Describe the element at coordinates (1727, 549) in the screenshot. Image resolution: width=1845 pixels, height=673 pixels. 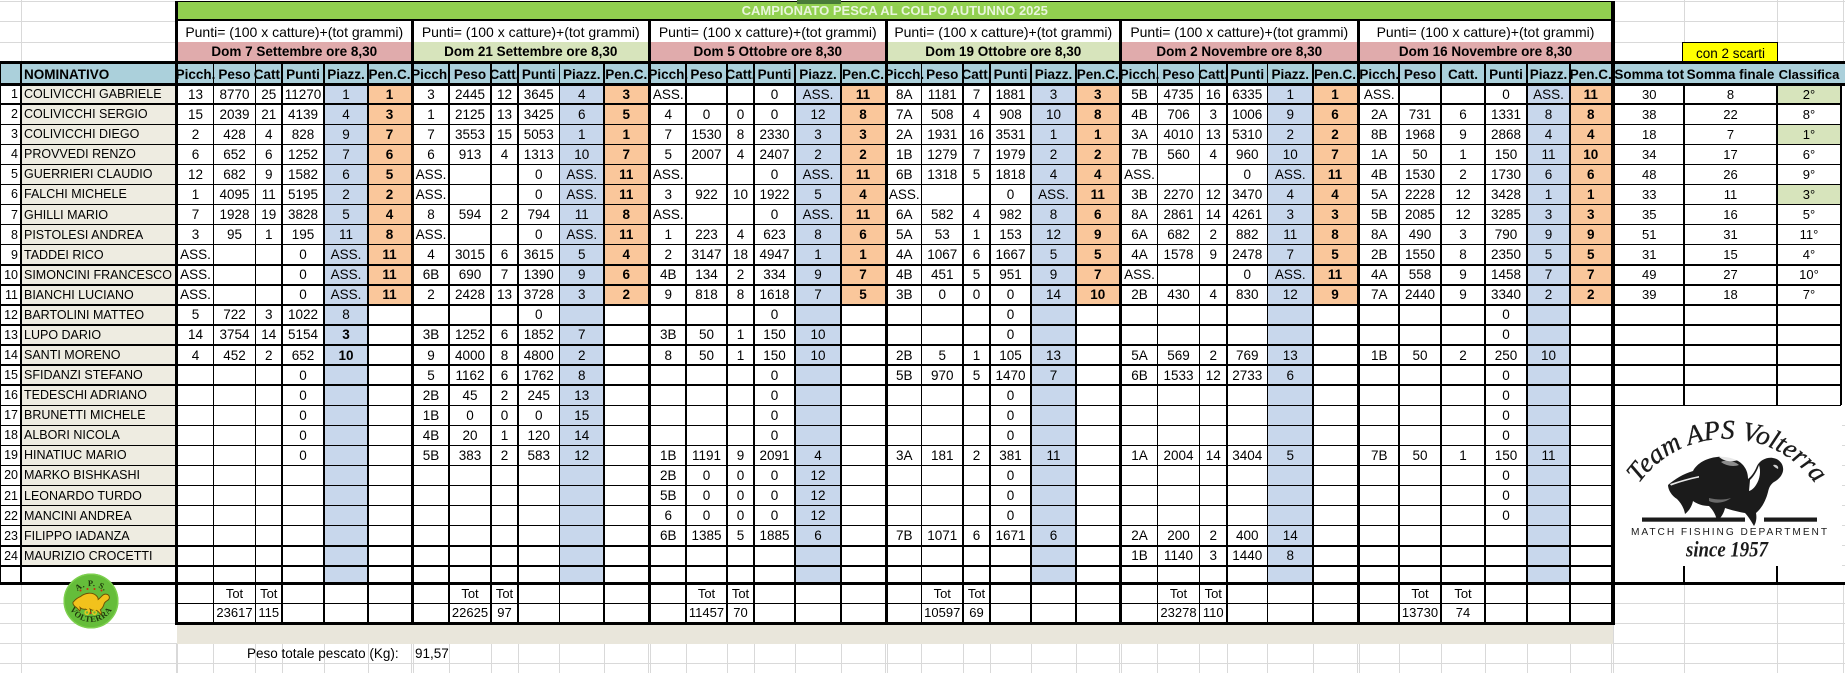
I see `svg-text: since 1957` at that location.